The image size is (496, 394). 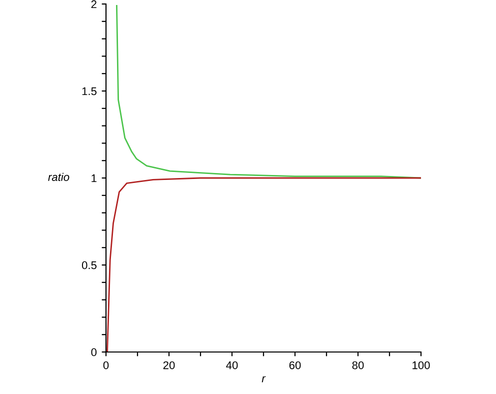 What do you see at coordinates (232, 365) in the screenshot?
I see `x-tick-label: 40` at bounding box center [232, 365].